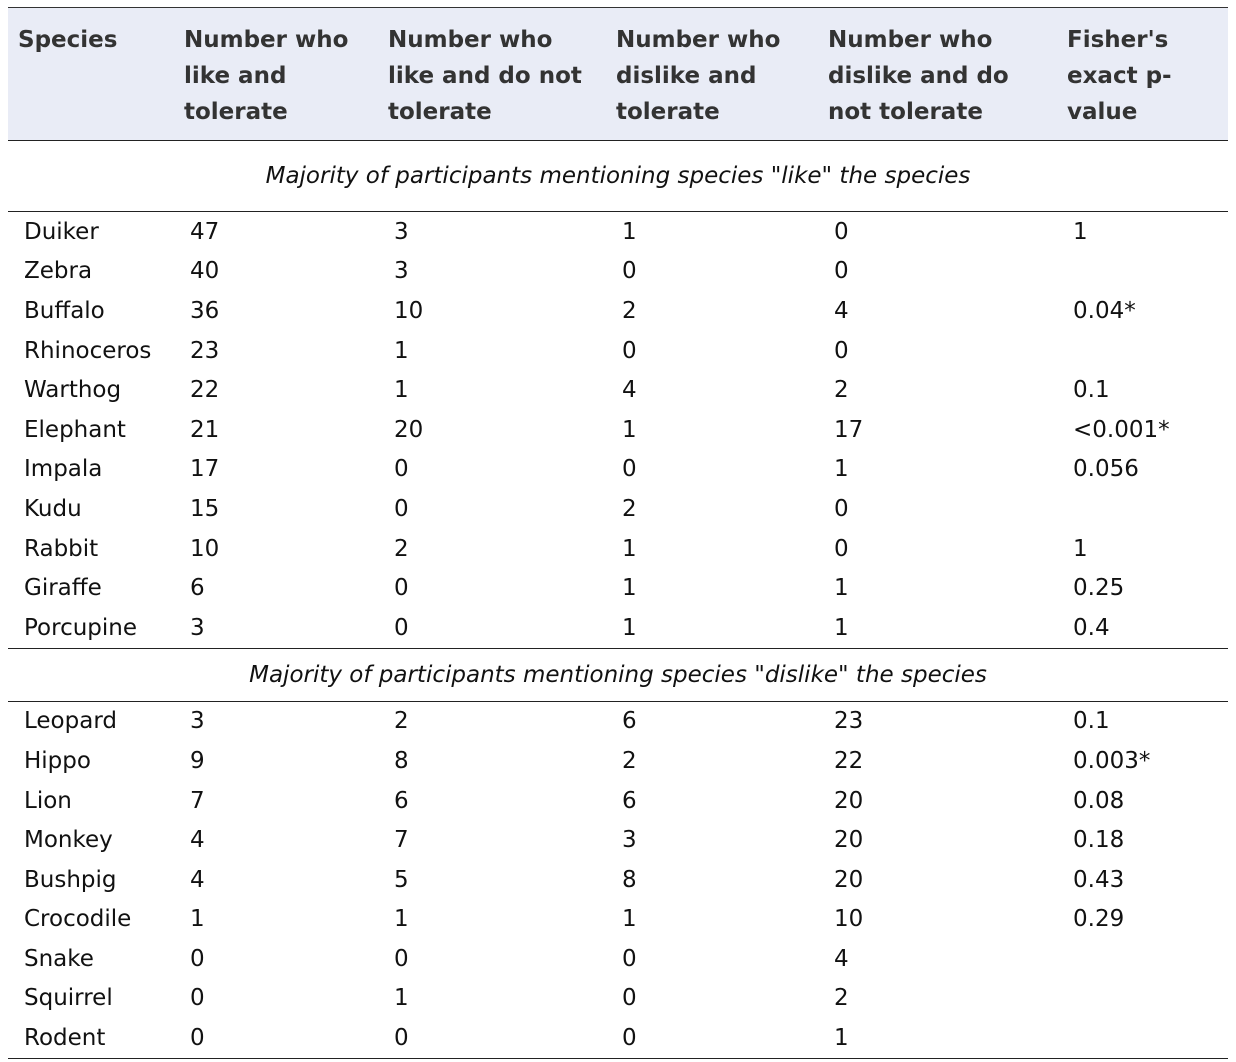 Image resolution: width=1236 pixels, height=1062 pixels. I want to click on cell-dislike-not-tolerate: 10, so click(849, 919).